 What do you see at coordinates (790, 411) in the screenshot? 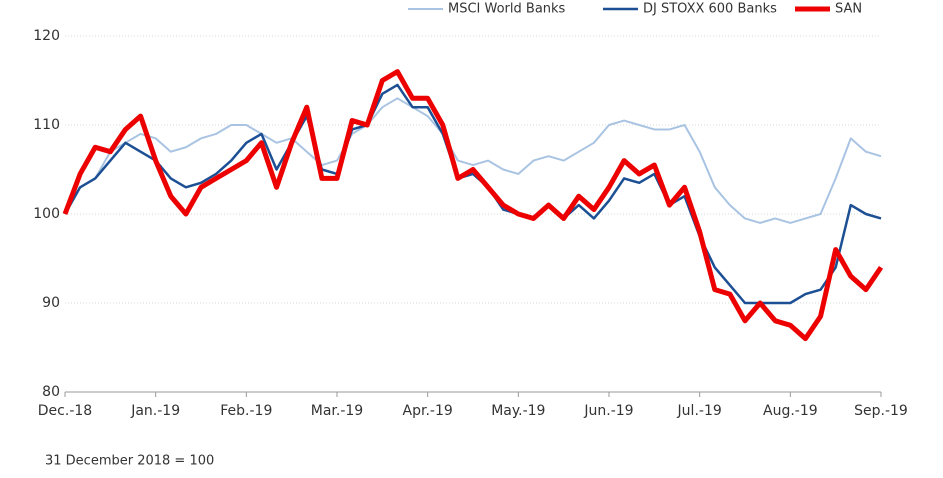
I see `x-tick-label: Aug.-19` at bounding box center [790, 411].